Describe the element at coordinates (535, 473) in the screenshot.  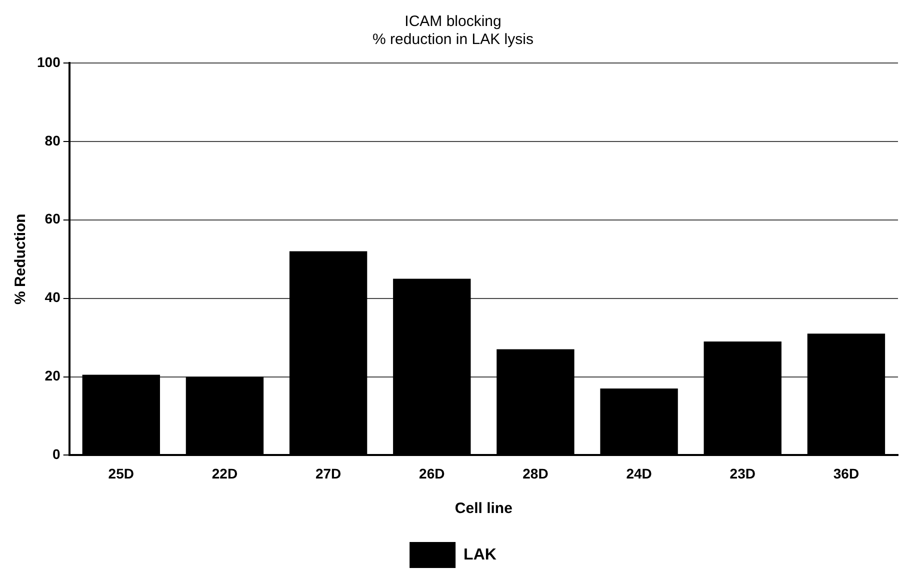
I see `x-tick-label: 28D` at that location.